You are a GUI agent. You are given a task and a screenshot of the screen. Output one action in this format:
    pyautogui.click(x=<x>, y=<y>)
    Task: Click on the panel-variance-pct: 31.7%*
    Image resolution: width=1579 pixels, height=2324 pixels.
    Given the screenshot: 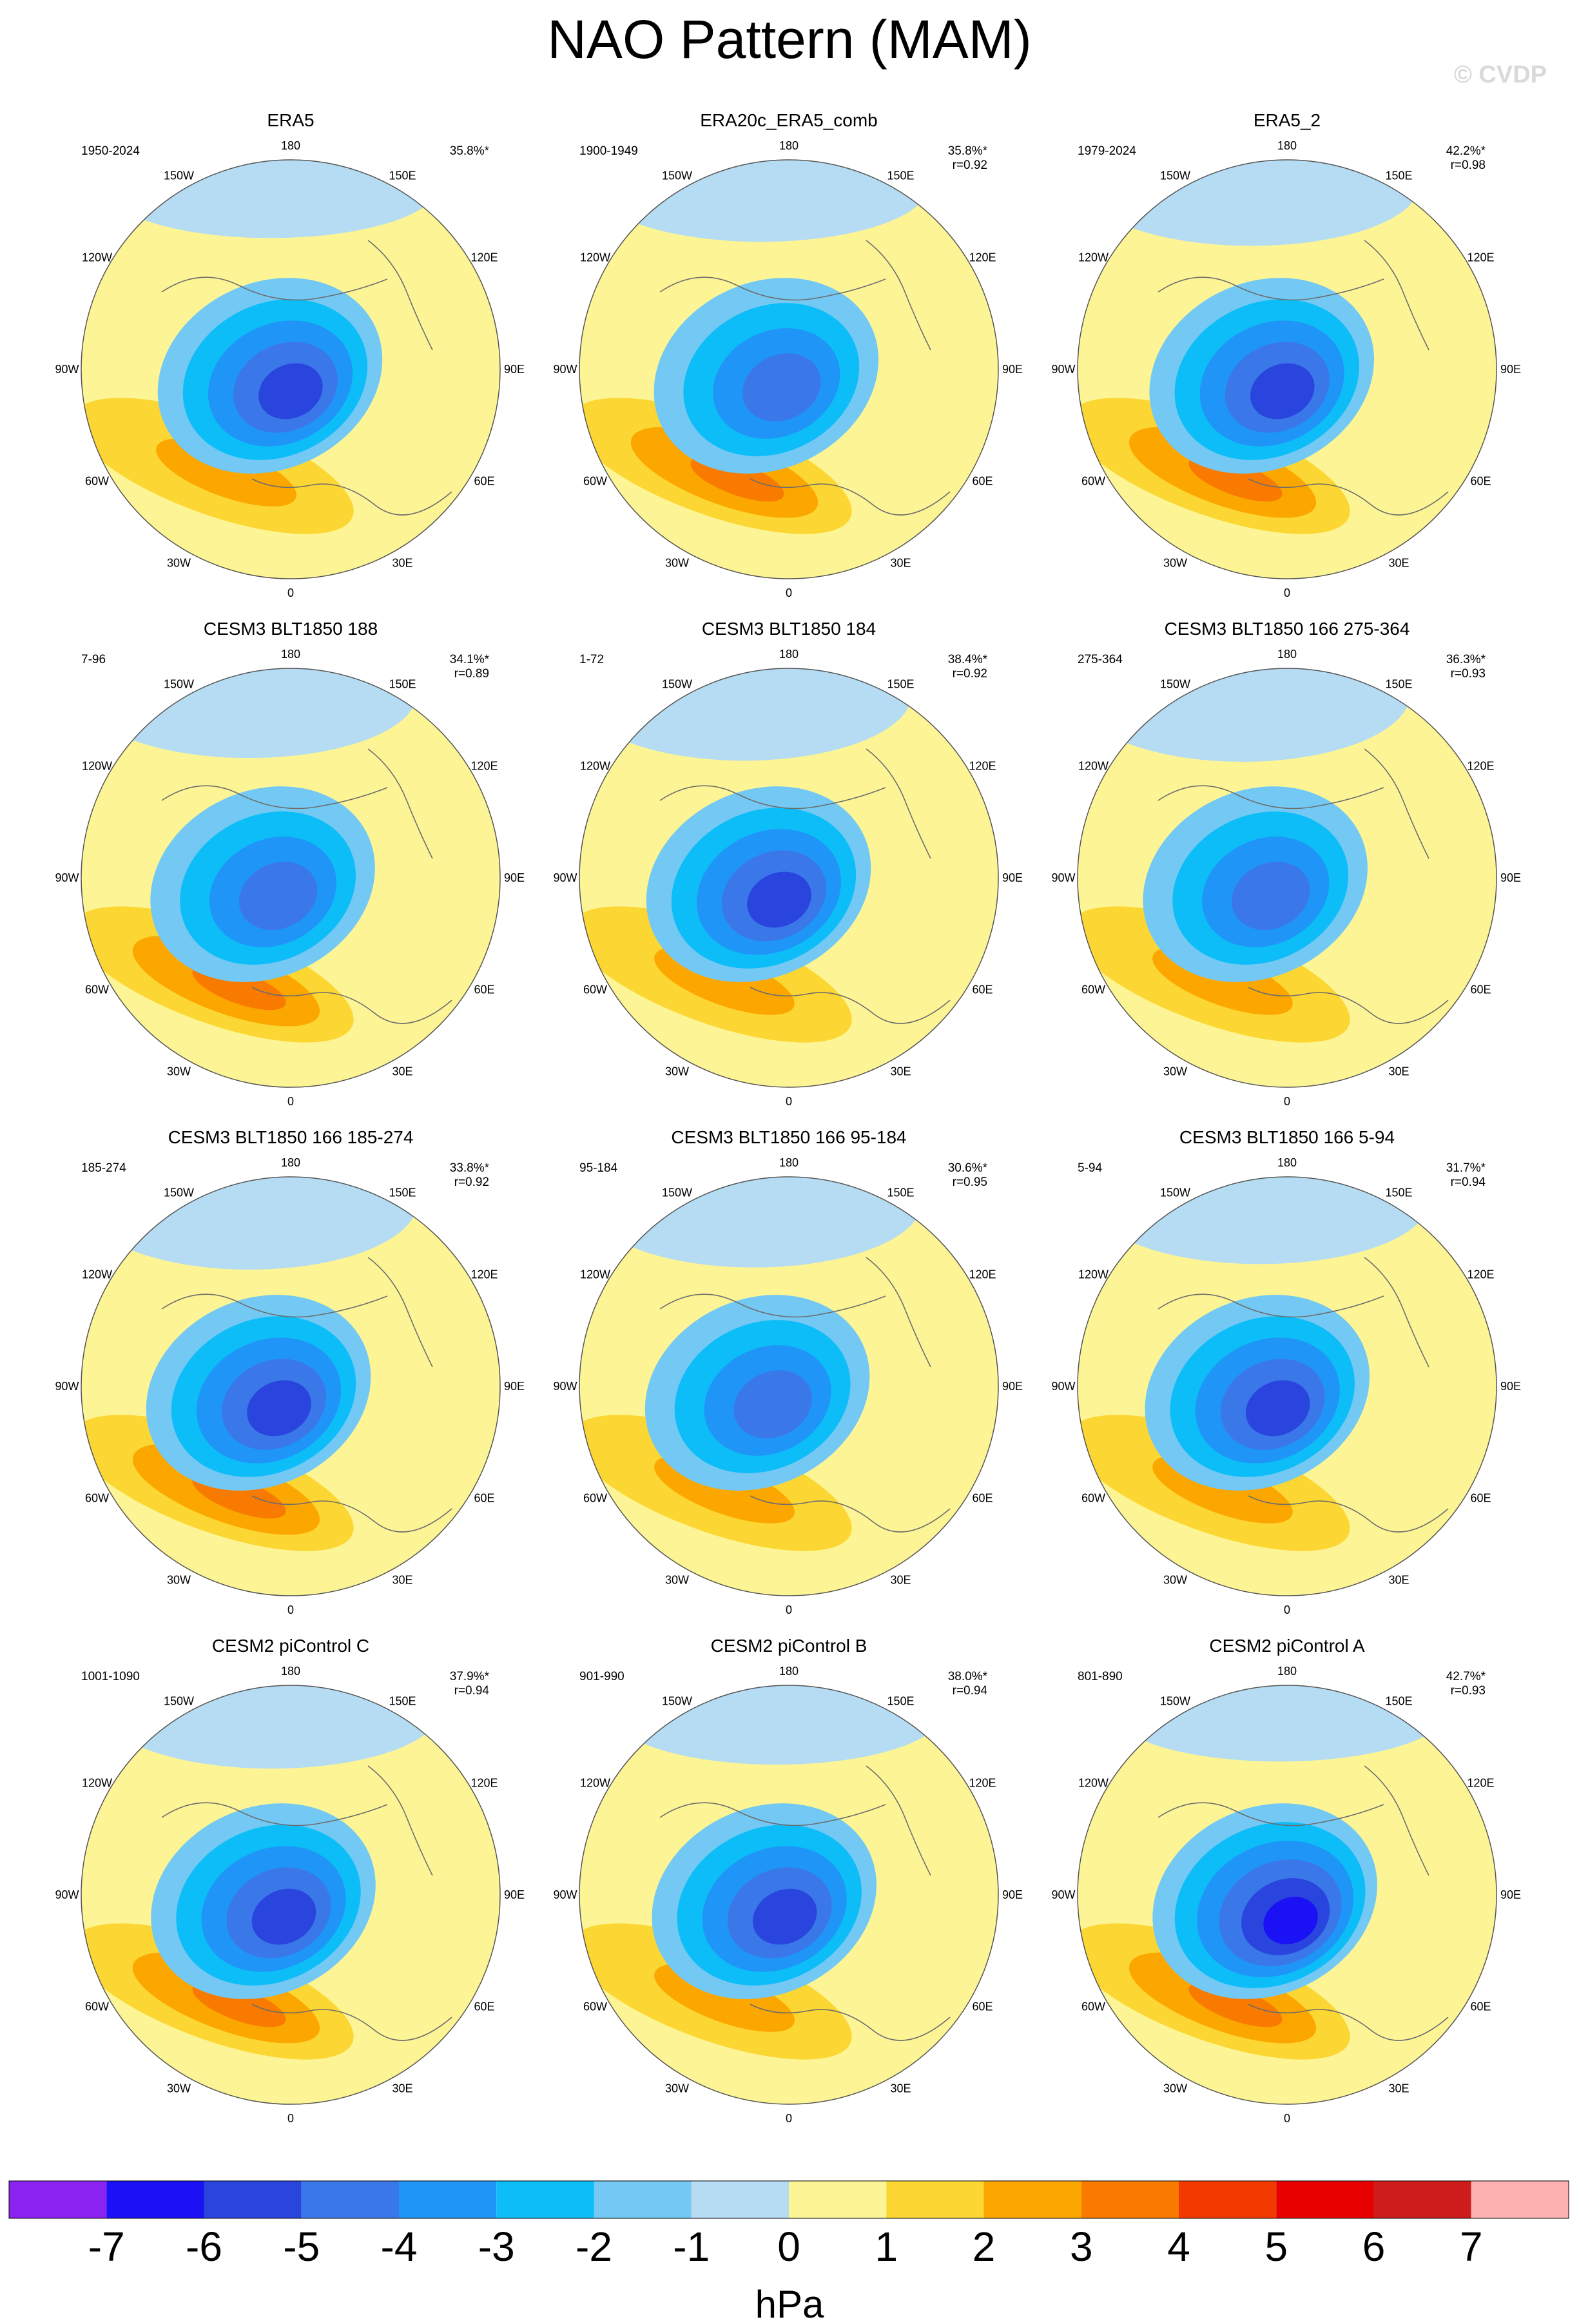 What is the action you would take?
    pyautogui.click(x=1466, y=1168)
    